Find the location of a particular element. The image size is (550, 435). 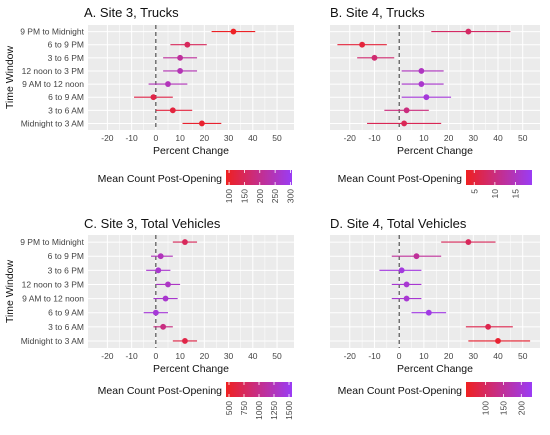

panel-title: D. Site 4, Total Vehicles is located at coordinates (398, 223).